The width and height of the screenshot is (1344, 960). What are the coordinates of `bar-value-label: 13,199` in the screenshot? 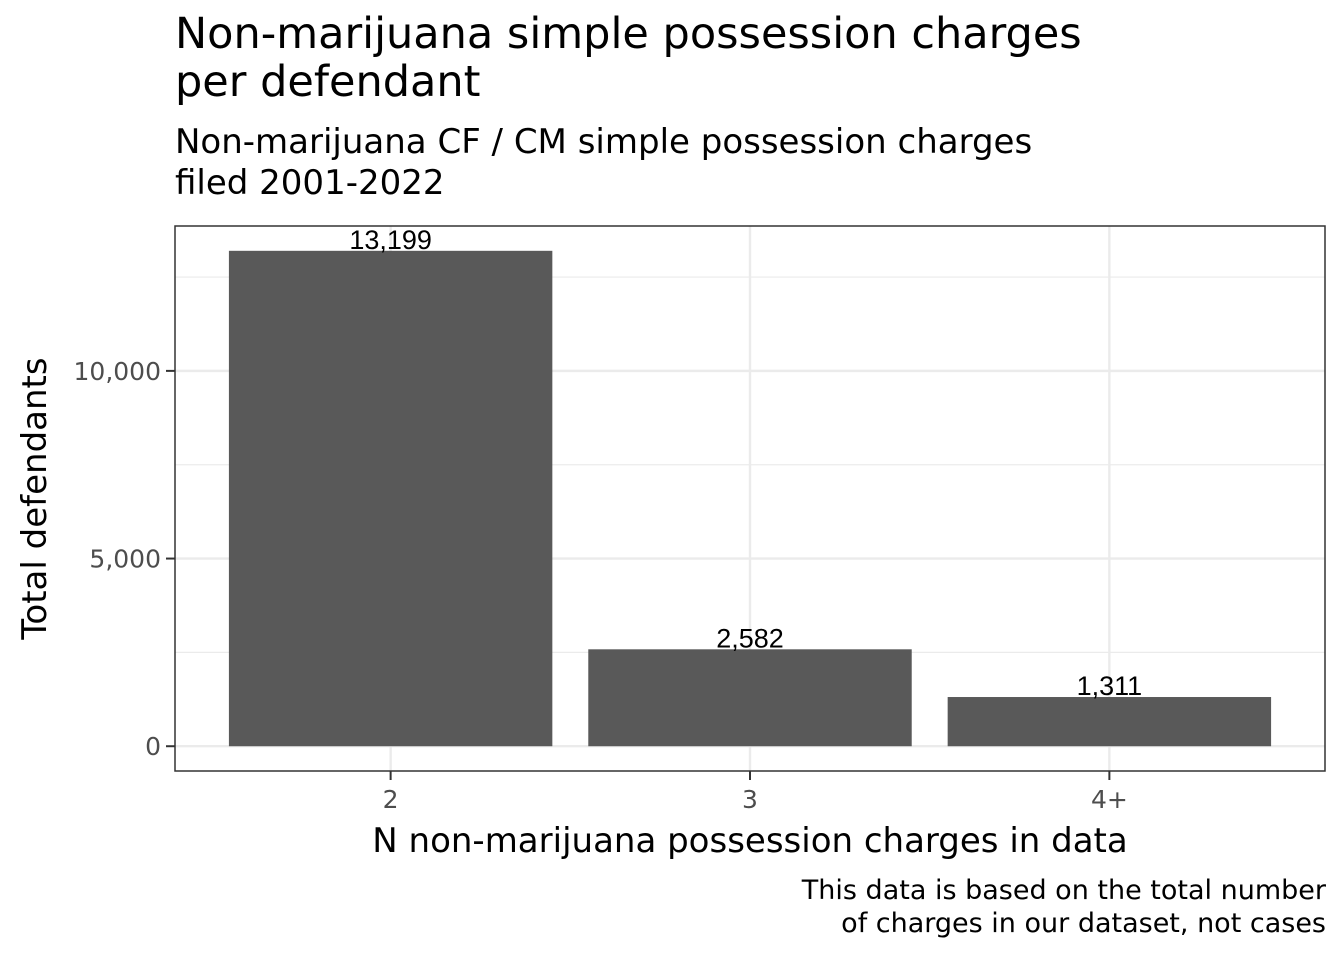 It's located at (390, 240).